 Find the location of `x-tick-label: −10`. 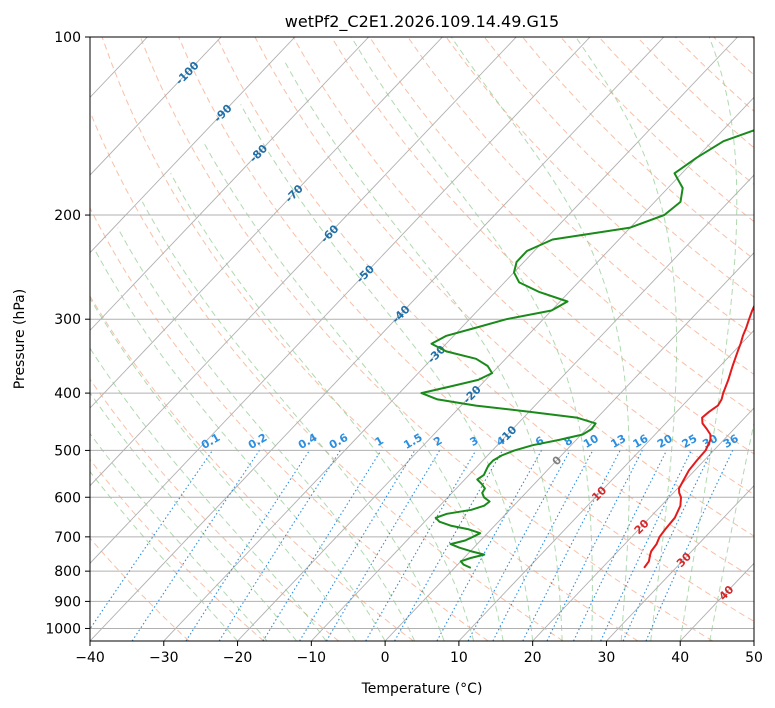

x-tick-label: −10 is located at coordinates (312, 658).